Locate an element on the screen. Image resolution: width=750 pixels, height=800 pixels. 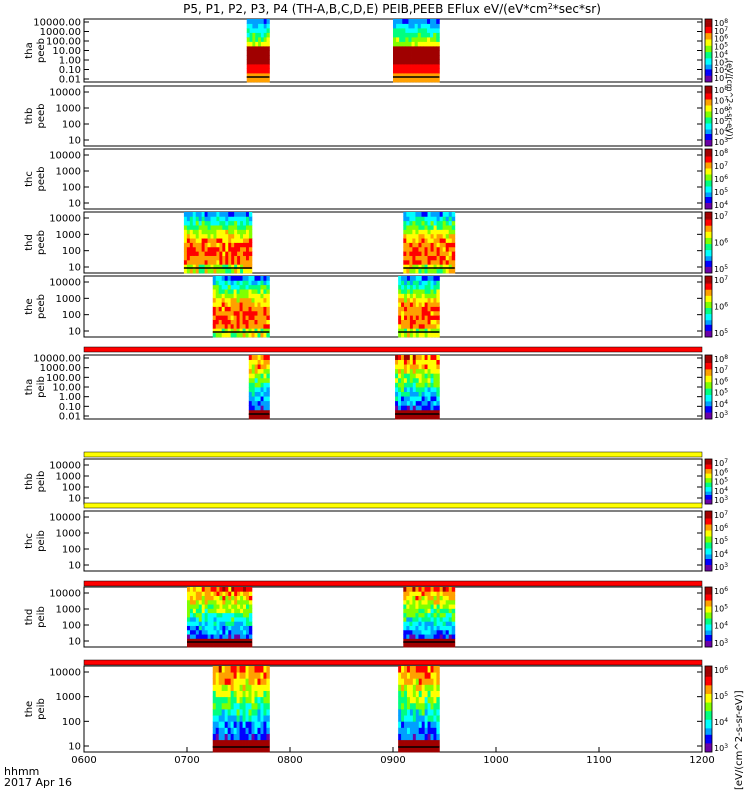
title-superscript: 2 is located at coordinates (550, 6).